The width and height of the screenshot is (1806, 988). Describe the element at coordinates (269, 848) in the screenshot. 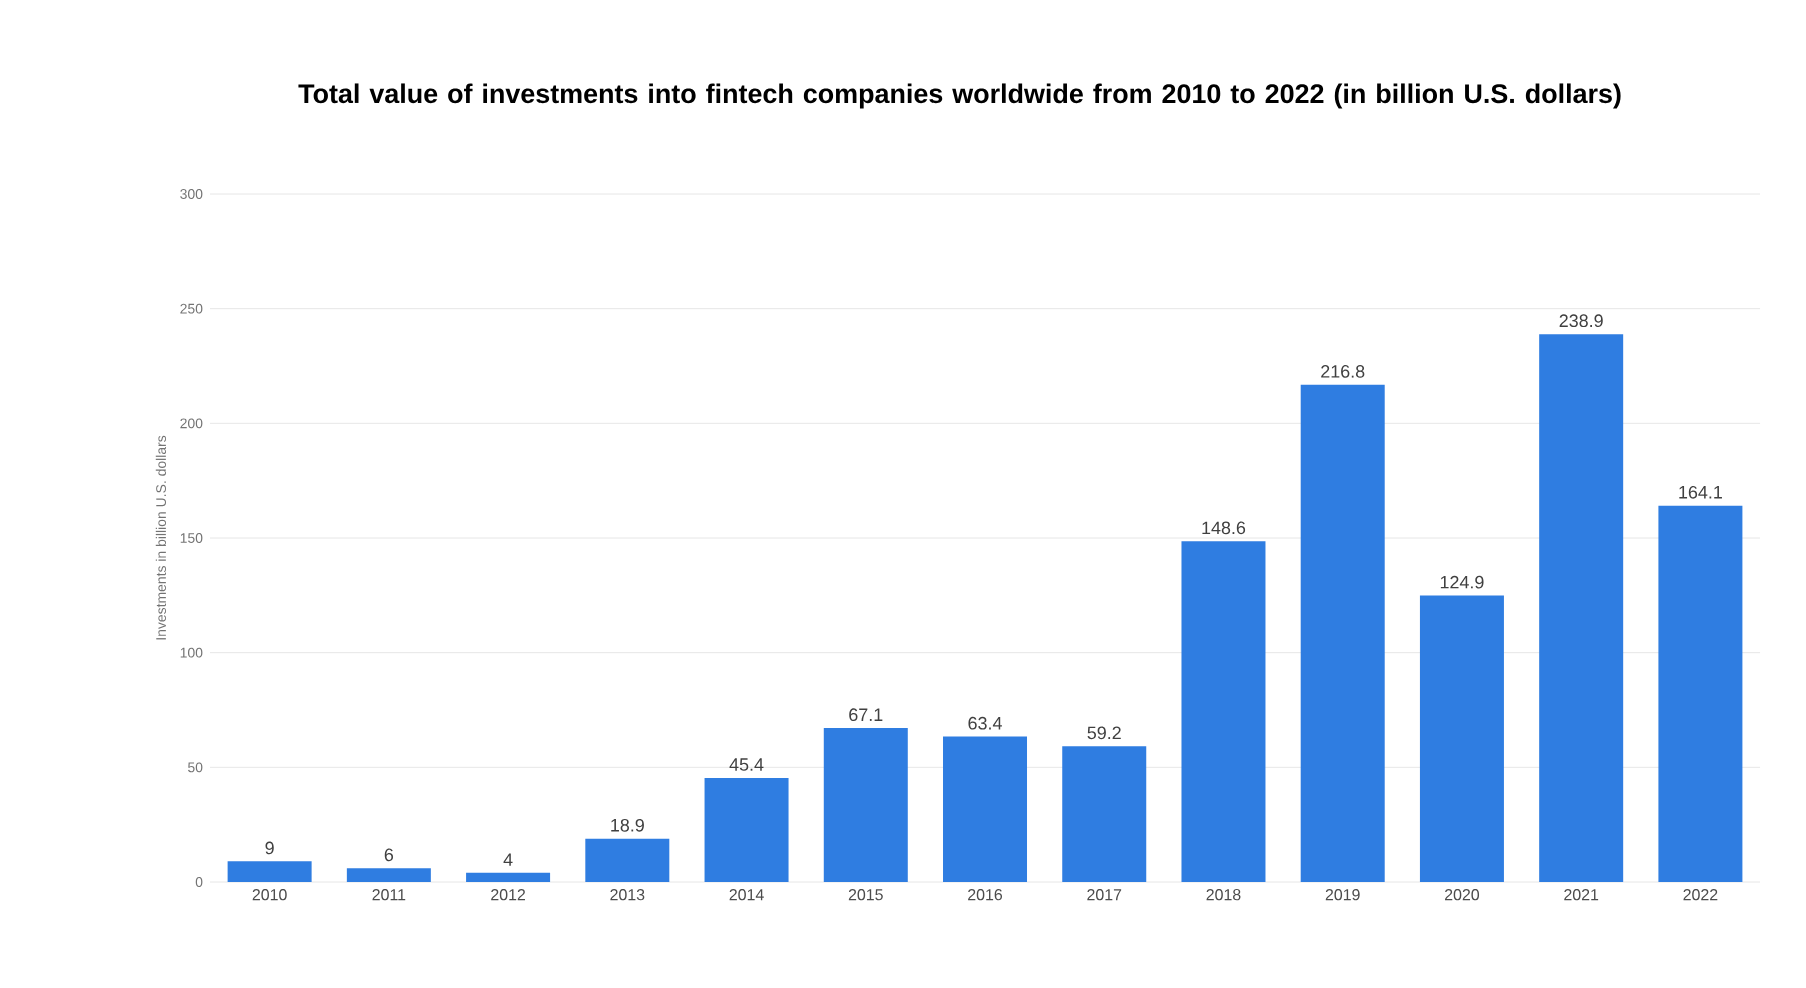

I see `data-label: 9` at that location.